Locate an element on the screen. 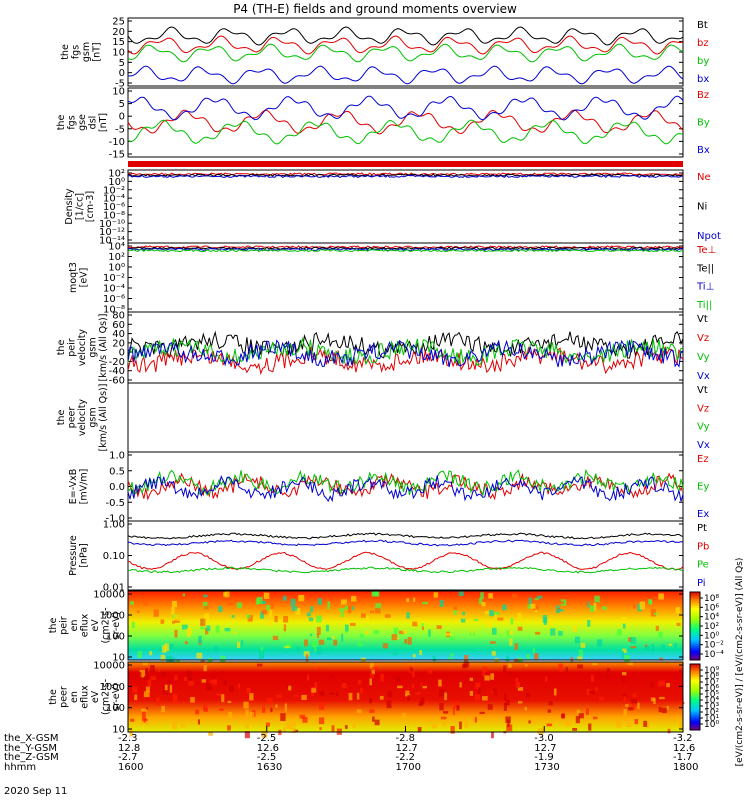 This screenshot has height=800, width=750. colorbar-tick-label: 10⁻⁴ is located at coordinates (714, 655).